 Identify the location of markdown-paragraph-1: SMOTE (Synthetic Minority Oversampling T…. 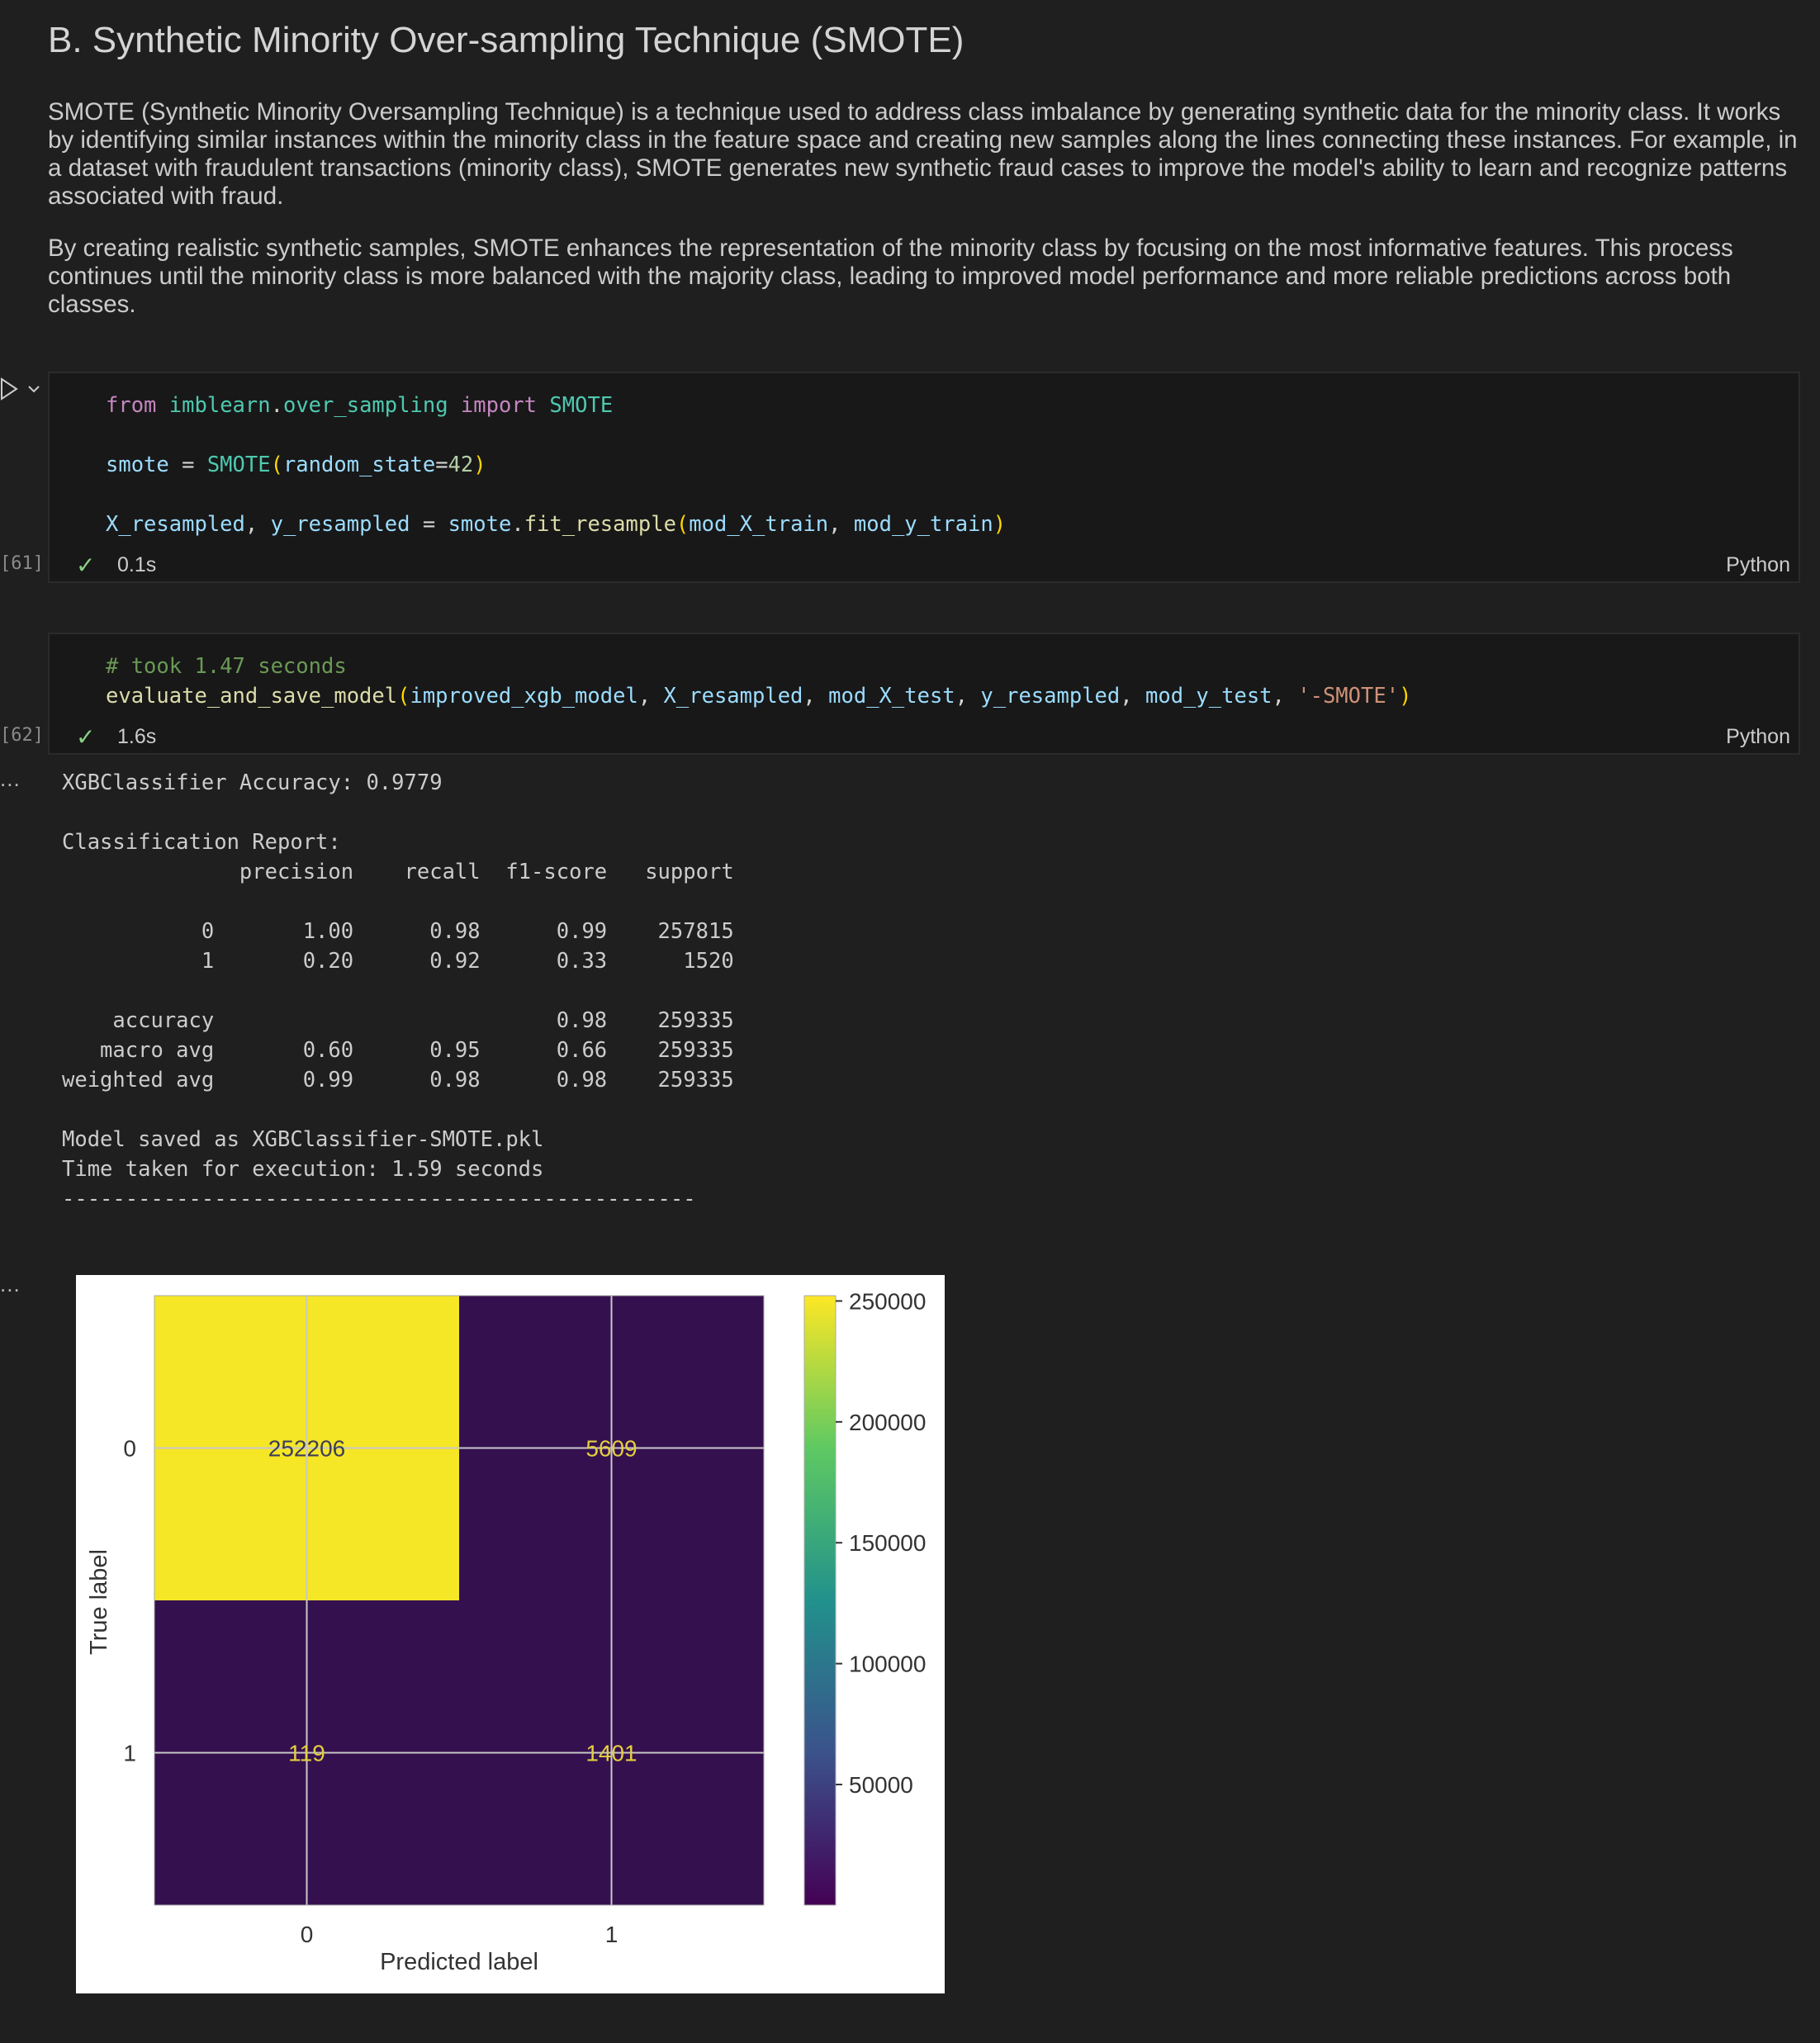
(923, 154).